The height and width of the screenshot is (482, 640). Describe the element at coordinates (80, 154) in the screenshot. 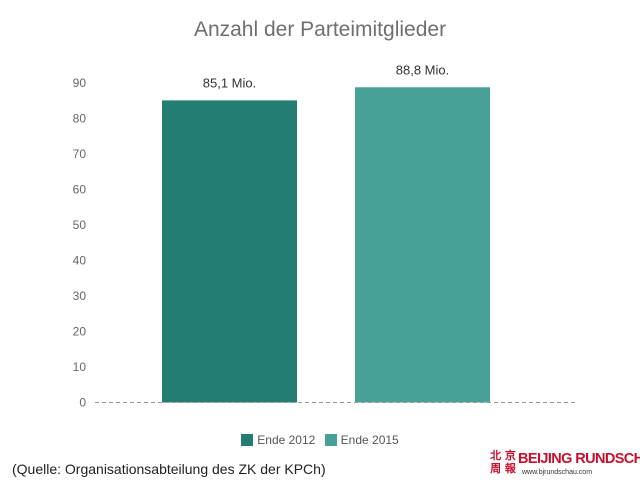

I see `y-tick-label: 70` at that location.